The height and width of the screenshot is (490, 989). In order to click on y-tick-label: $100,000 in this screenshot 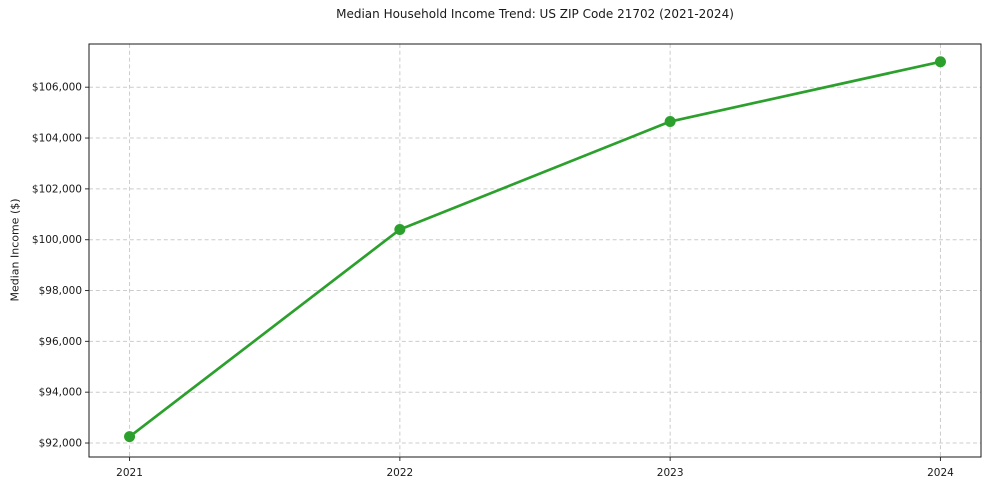, I will do `click(57, 240)`.